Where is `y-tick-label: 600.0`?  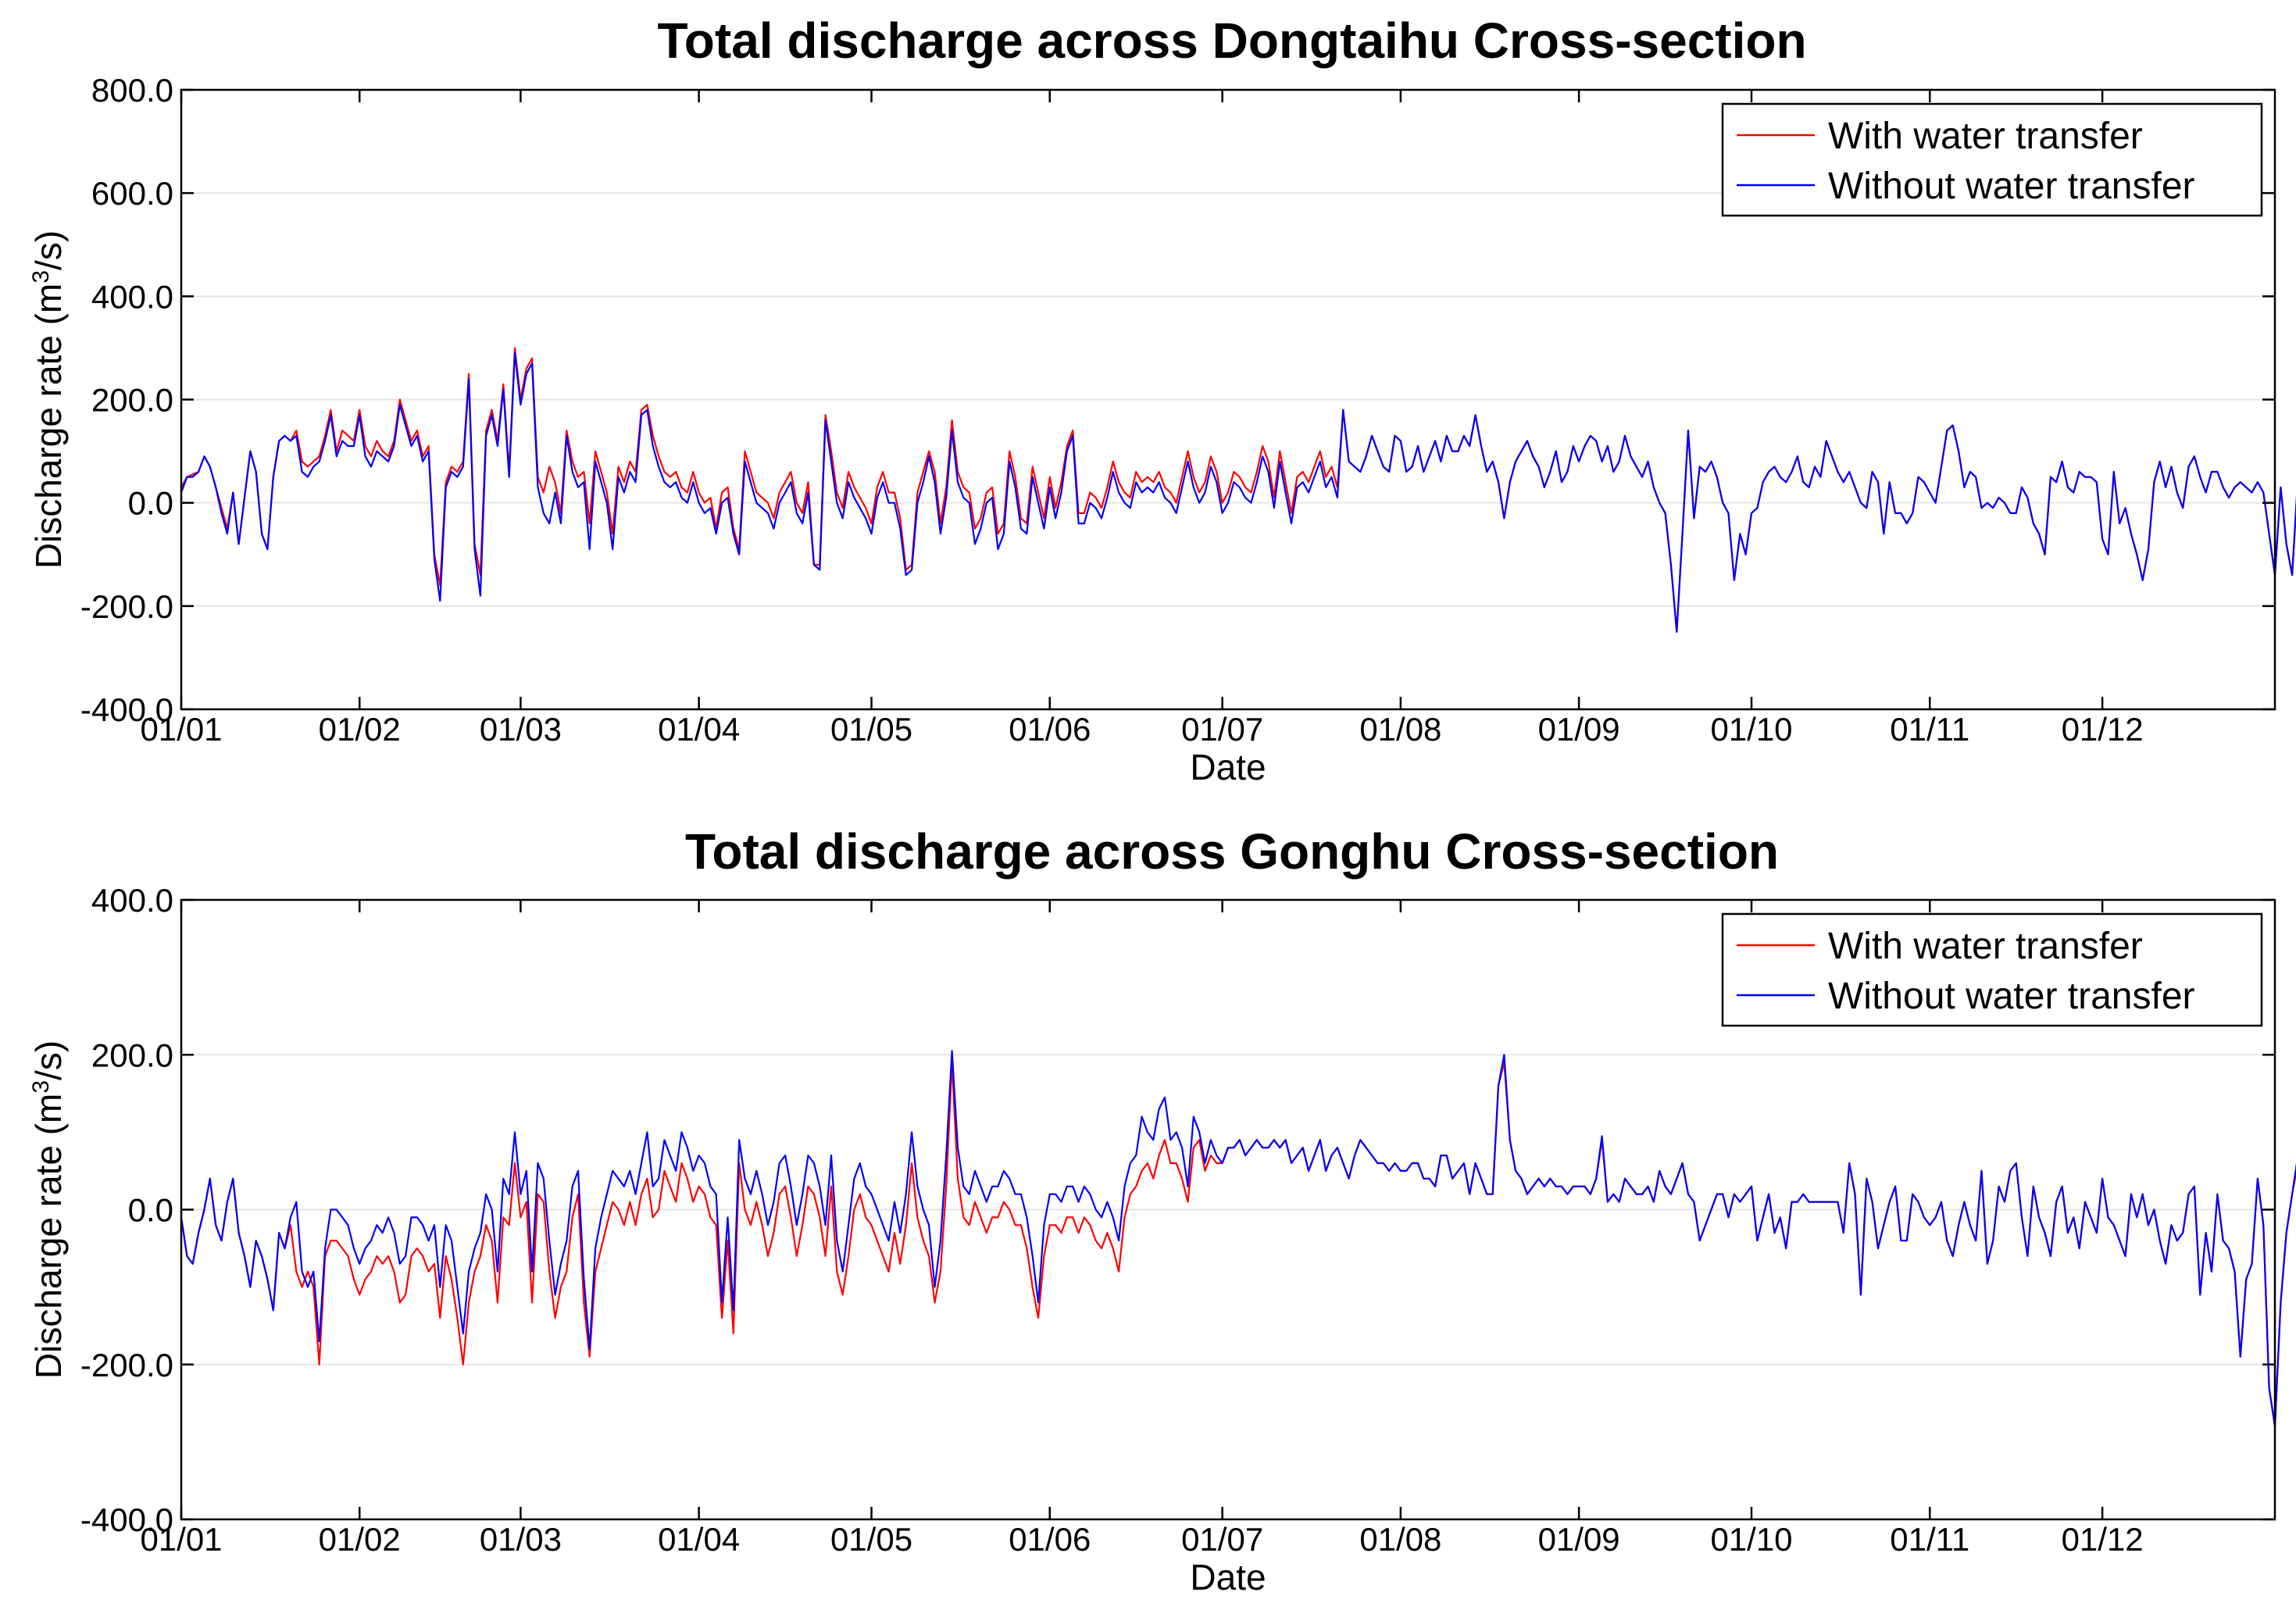 y-tick-label: 600.0 is located at coordinates (132, 194).